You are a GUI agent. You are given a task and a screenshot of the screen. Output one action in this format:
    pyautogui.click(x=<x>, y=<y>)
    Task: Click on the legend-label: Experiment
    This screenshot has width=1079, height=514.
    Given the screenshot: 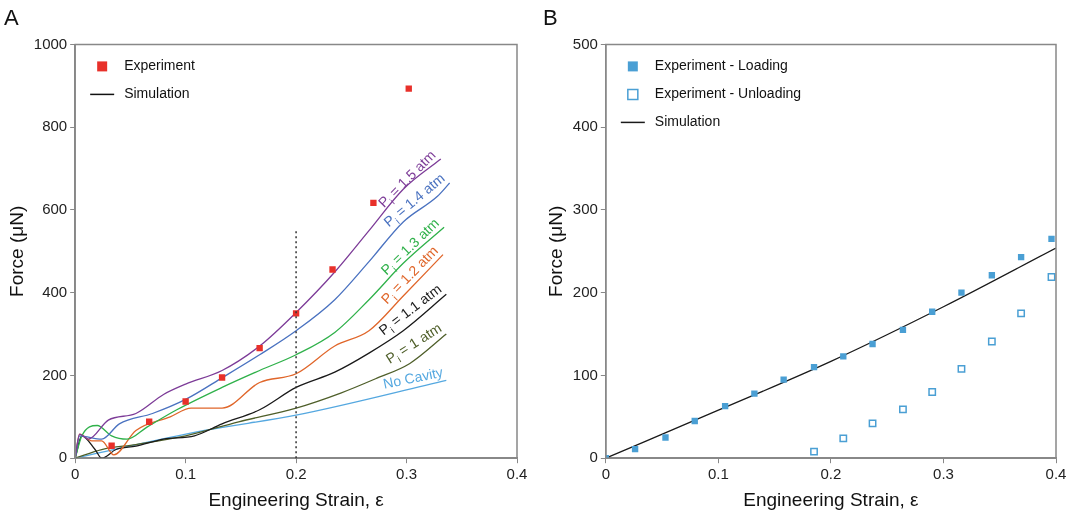 What is the action you would take?
    pyautogui.click(x=160, y=65)
    